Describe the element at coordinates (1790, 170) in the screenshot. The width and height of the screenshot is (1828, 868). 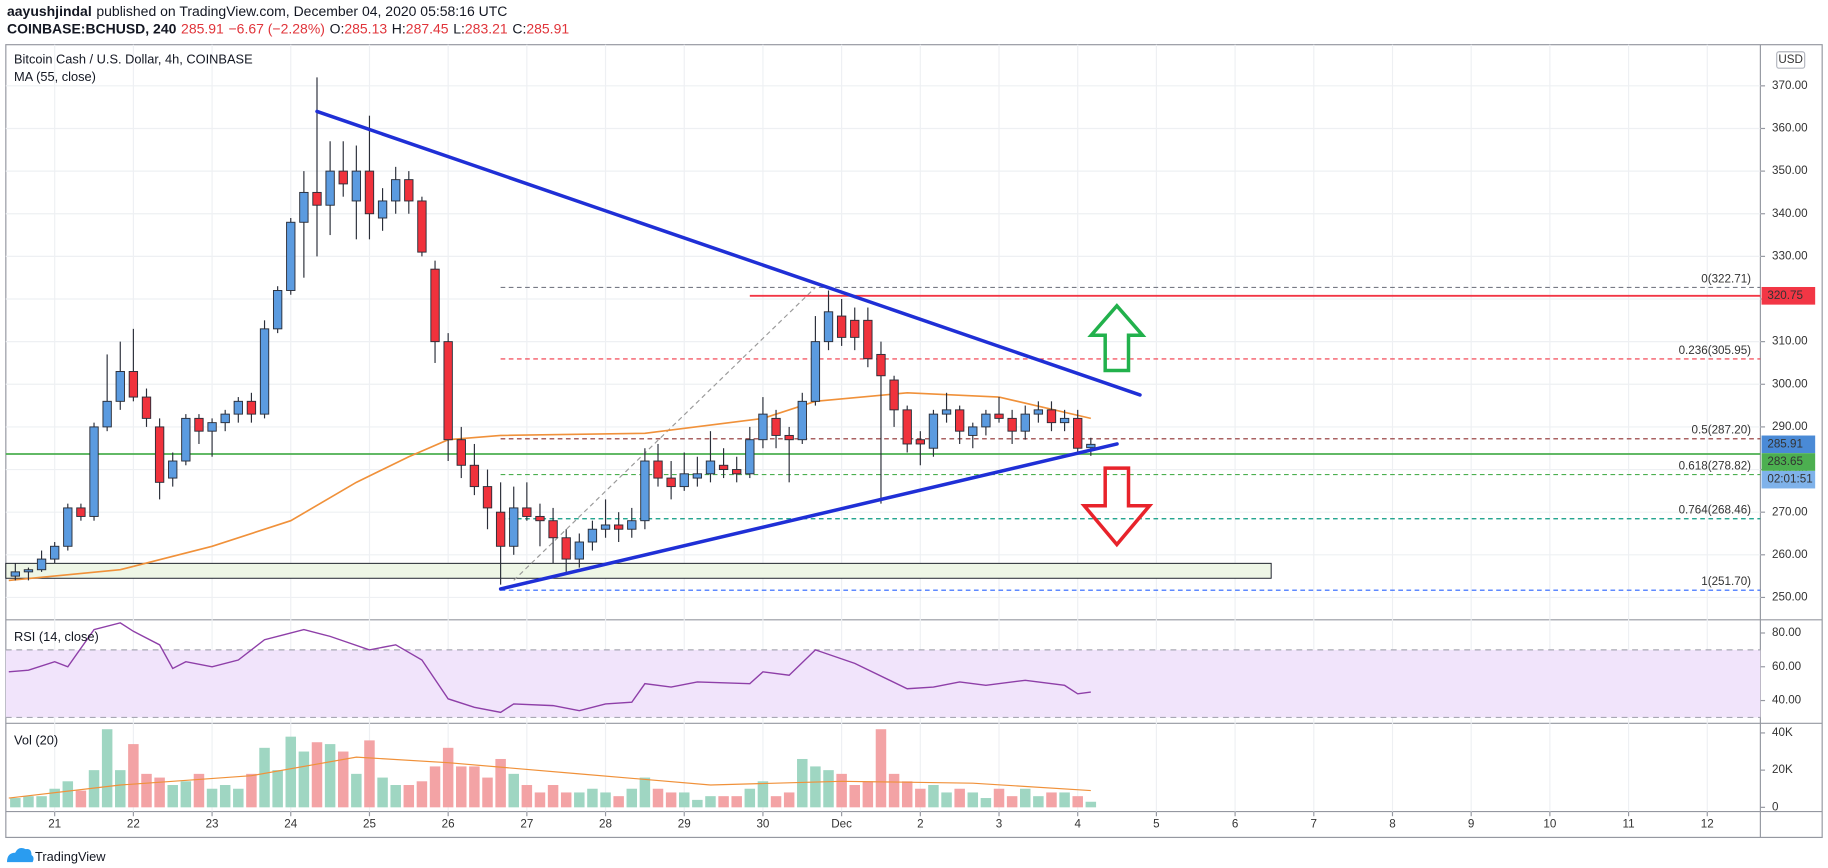
I see `y-tick-label: 350.00` at that location.